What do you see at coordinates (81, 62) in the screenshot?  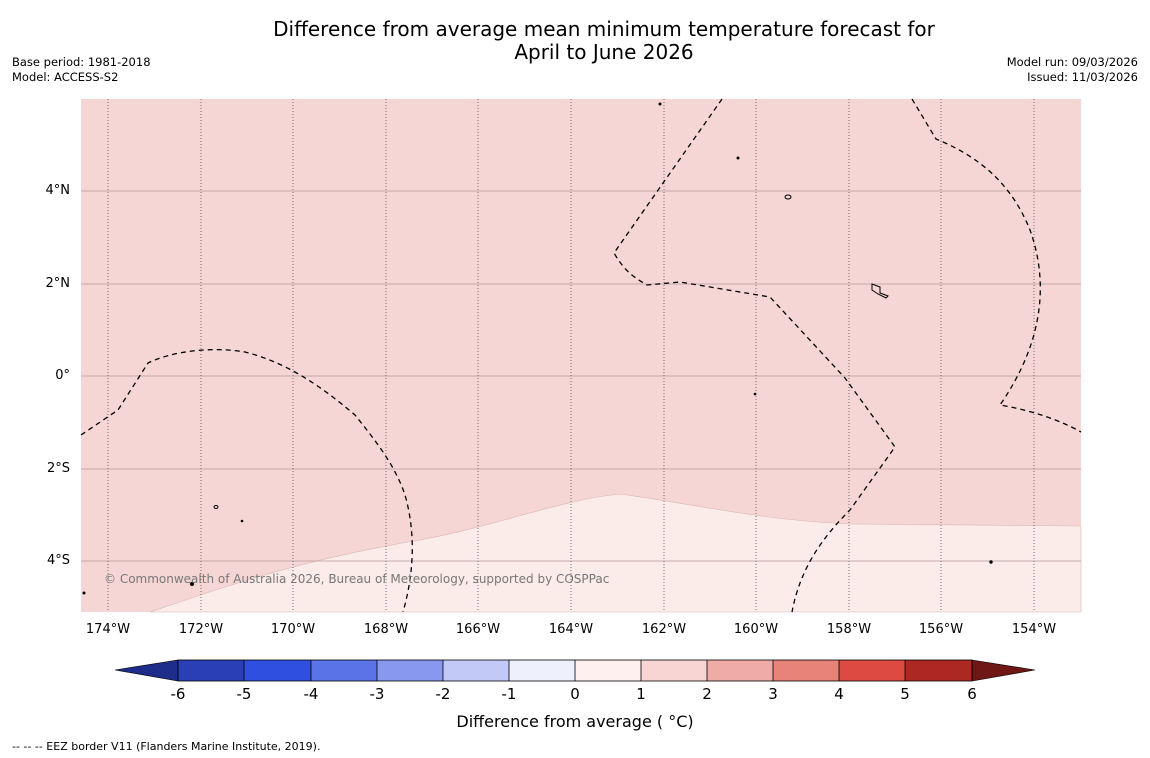 I see `base-period: Base period: 1981-2018` at bounding box center [81, 62].